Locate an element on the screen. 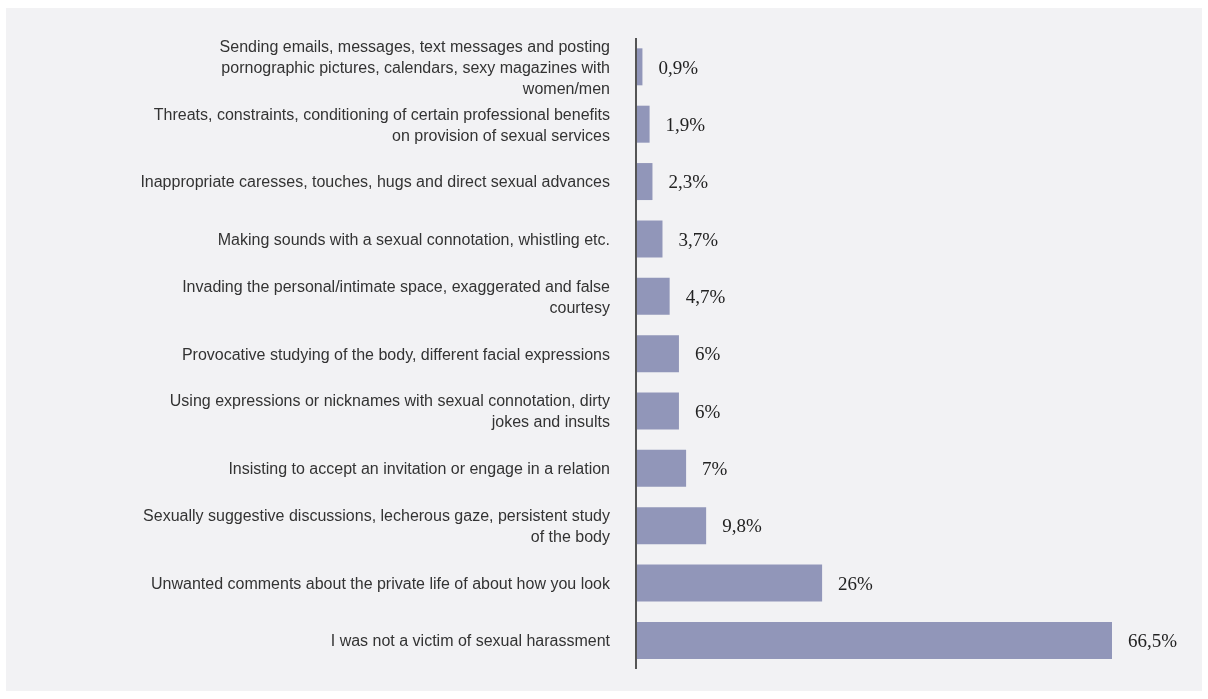 The width and height of the screenshot is (1208, 699). y-tick-label: Invading the personal/intimate space, exaggerated and false courtesy is located at coordinates (396, 296).